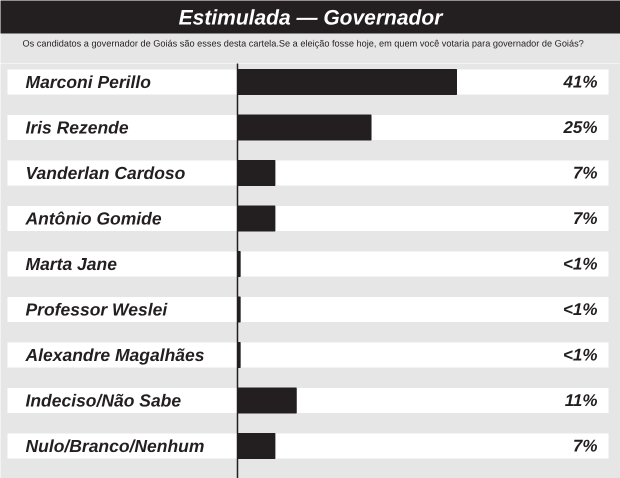 The width and height of the screenshot is (620, 478). I want to click on y-tick-label: Antônio Gomide, so click(93, 218).